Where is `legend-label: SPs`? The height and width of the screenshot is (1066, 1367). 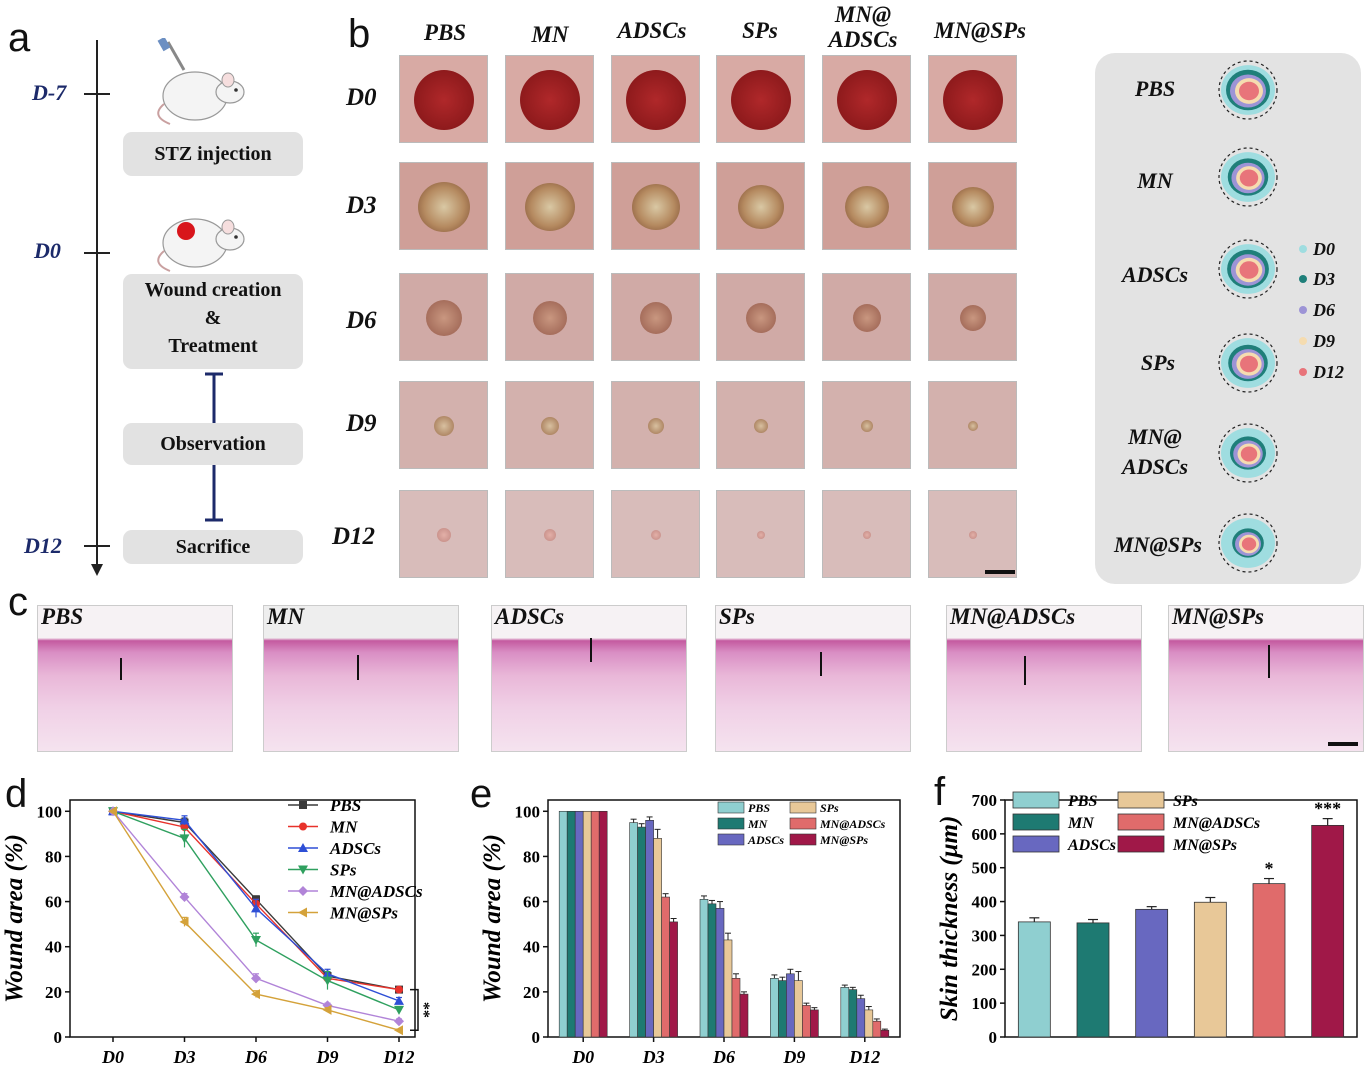 legend-label: SPs is located at coordinates (343, 870).